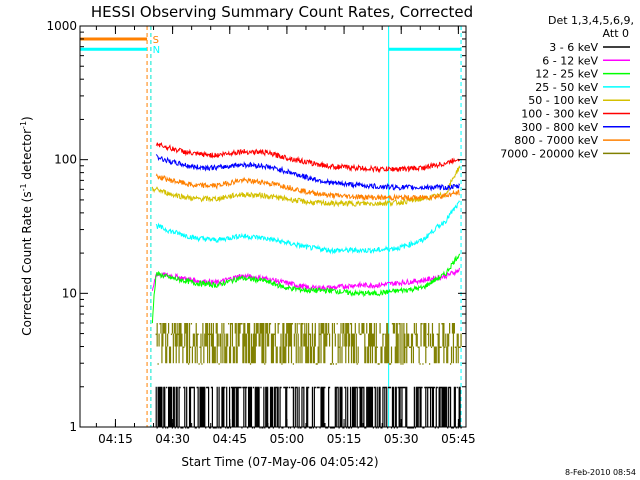 This screenshot has width=640, height=480. I want to click on y-label-sup2: -1, so click(23, 125).